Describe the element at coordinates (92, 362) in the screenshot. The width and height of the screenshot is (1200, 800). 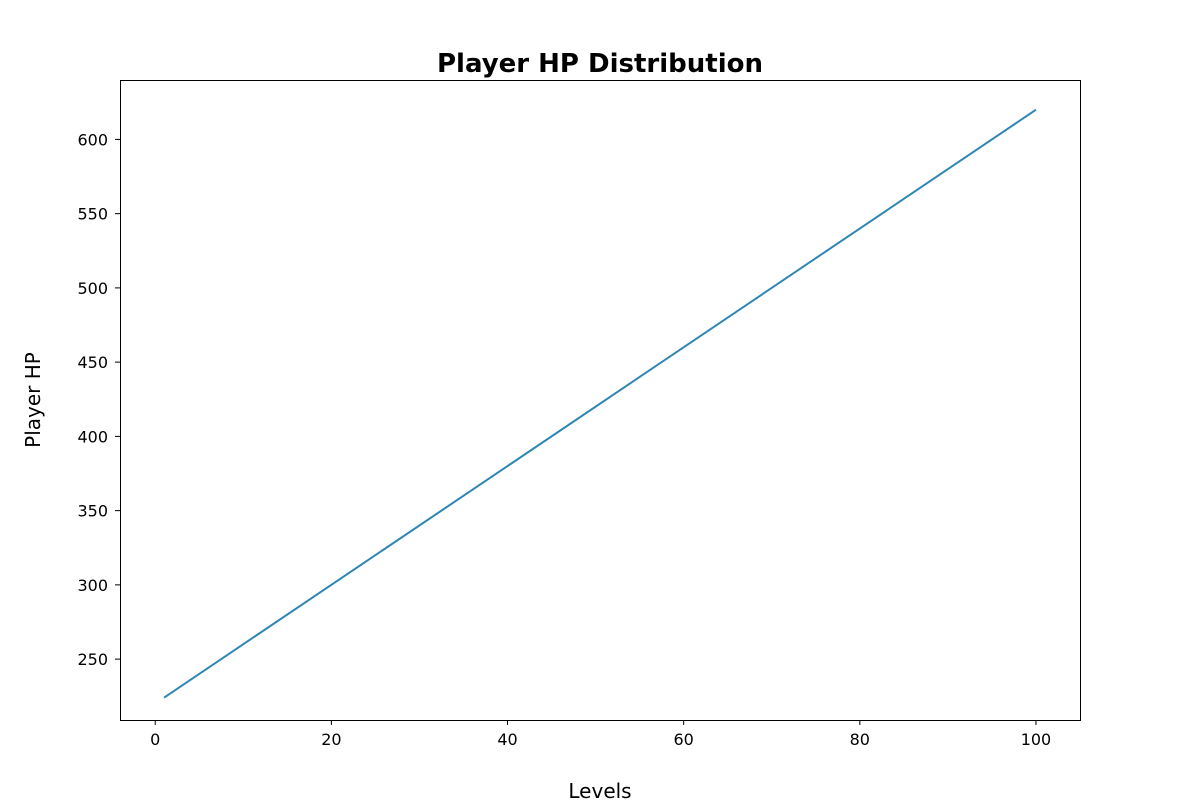
I see `y-tick-label: 450` at that location.